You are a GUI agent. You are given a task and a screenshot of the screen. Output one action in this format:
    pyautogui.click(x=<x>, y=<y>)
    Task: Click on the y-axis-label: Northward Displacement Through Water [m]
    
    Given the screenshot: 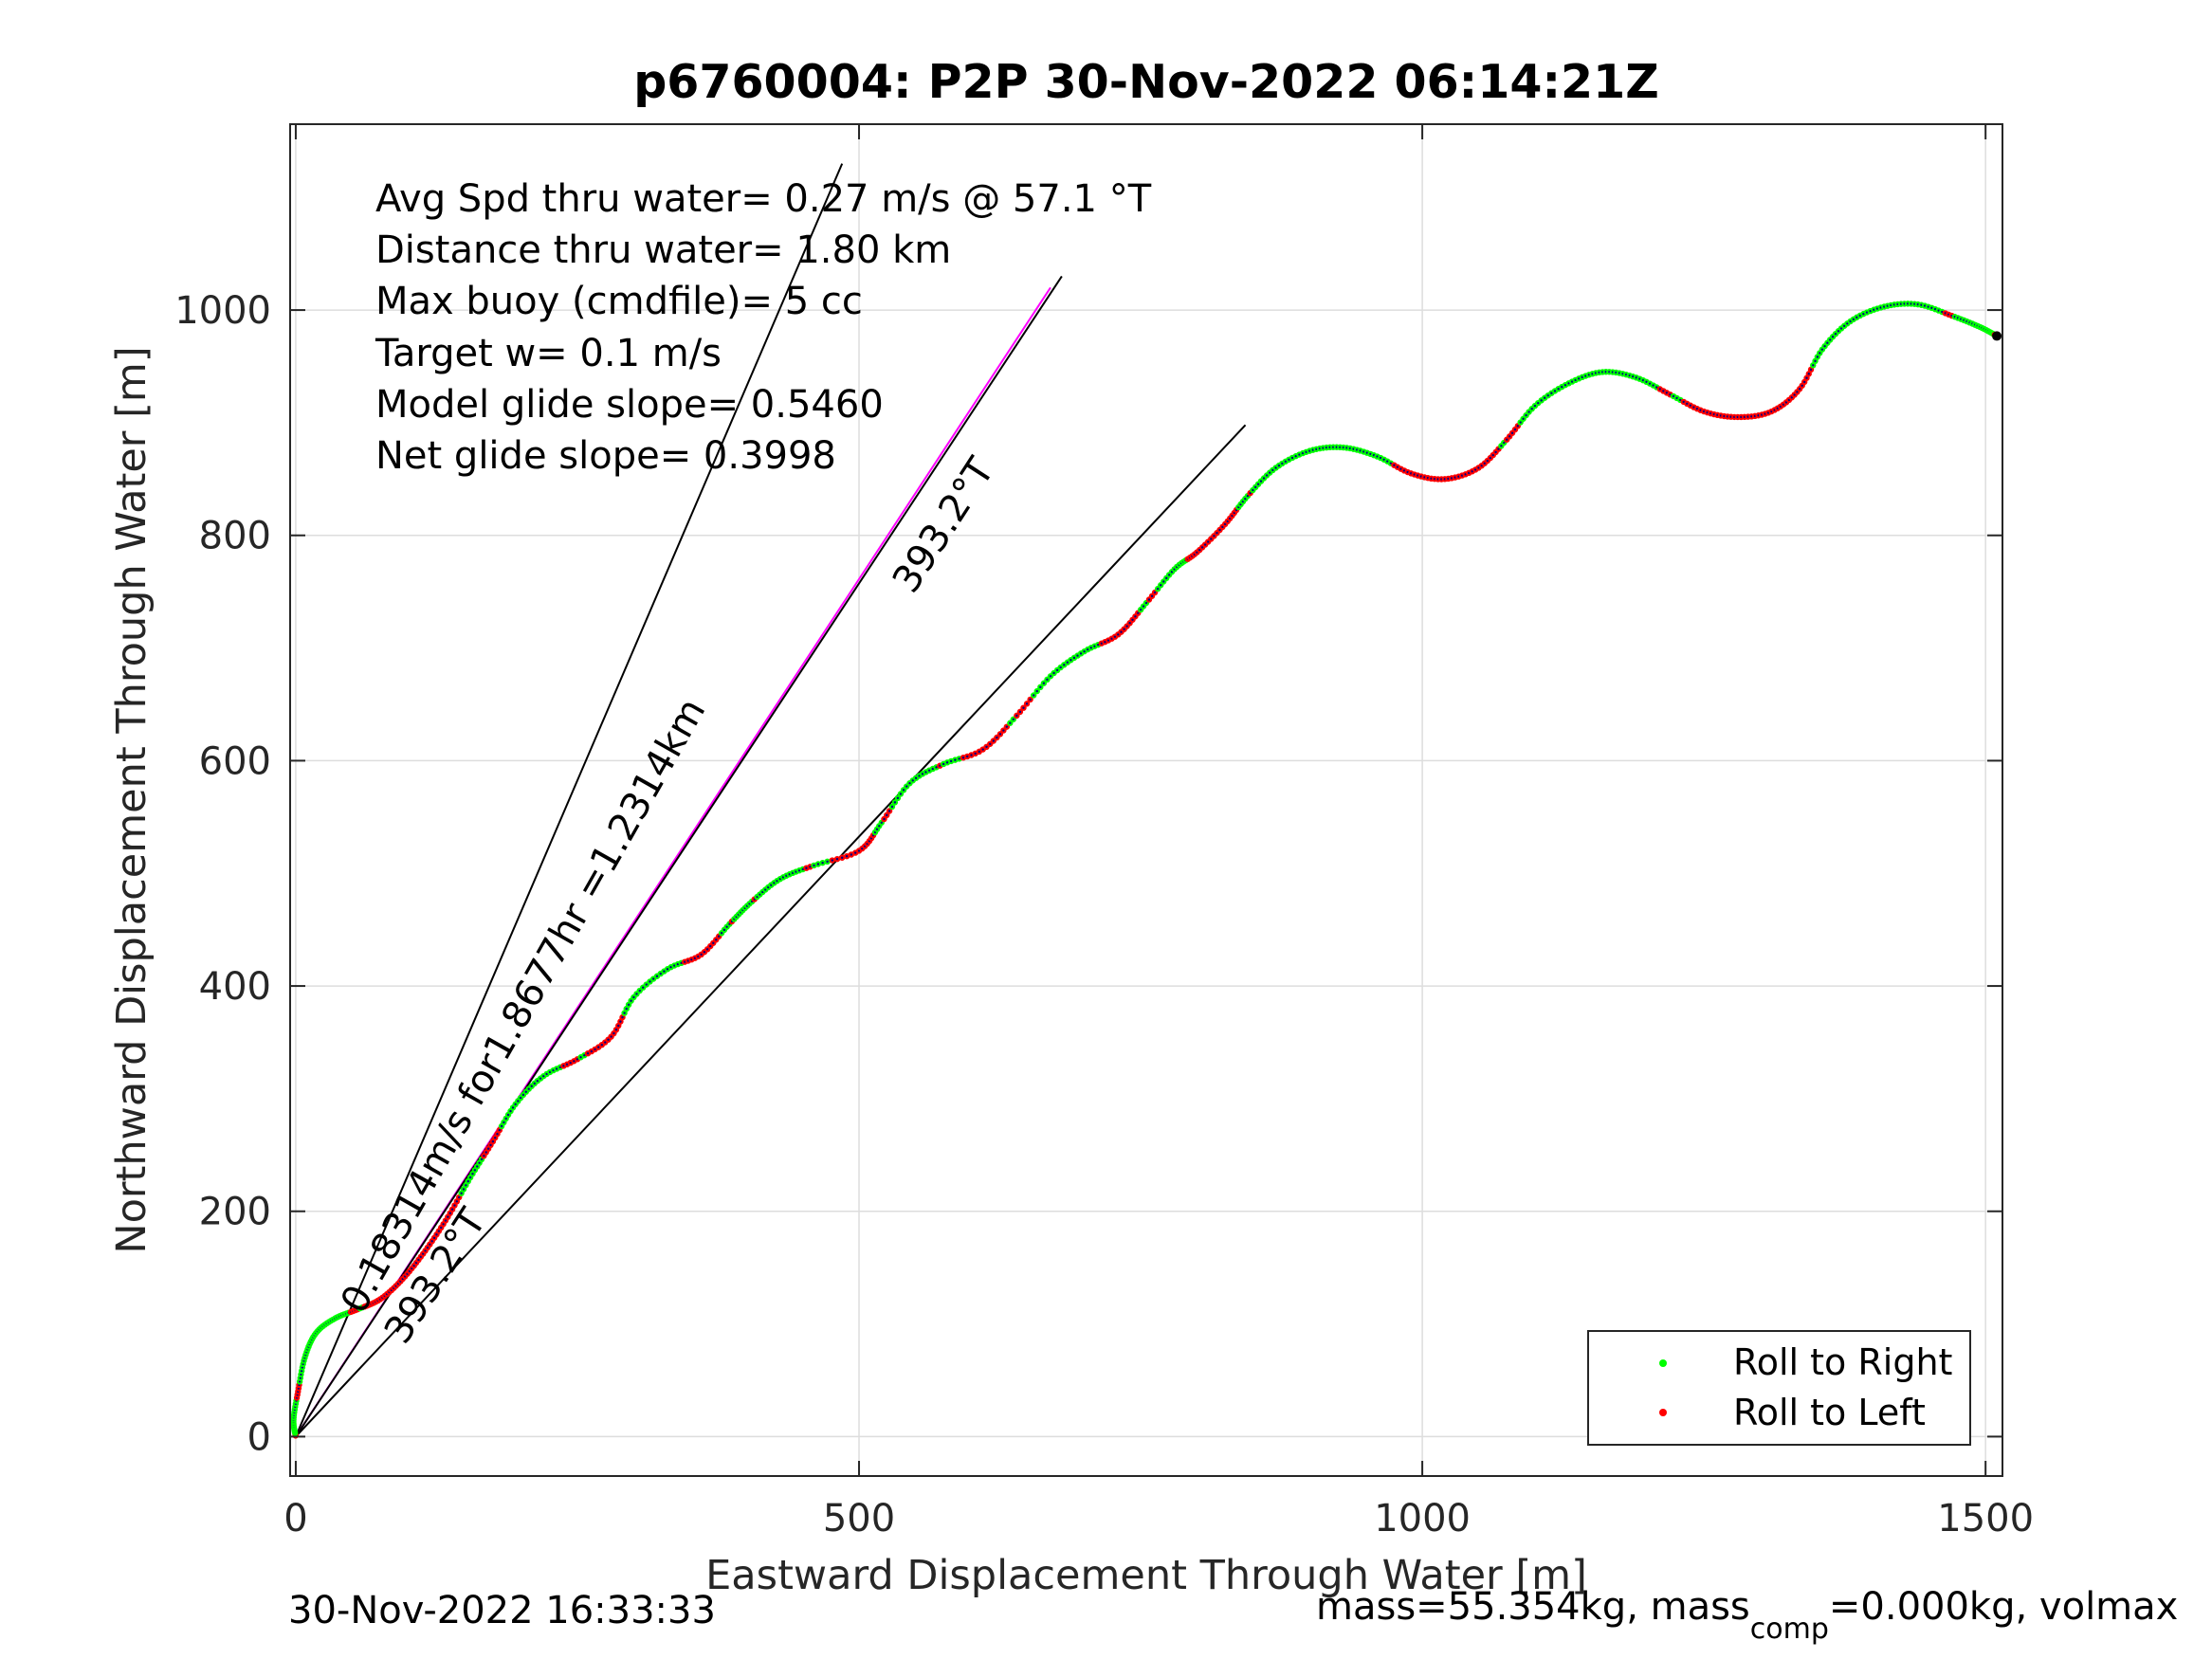 What is the action you would take?
    pyautogui.click(x=131, y=799)
    